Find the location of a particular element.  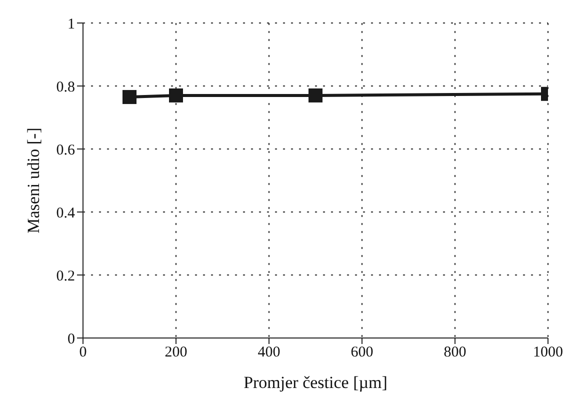

x-tick-label: 600 is located at coordinates (362, 352).